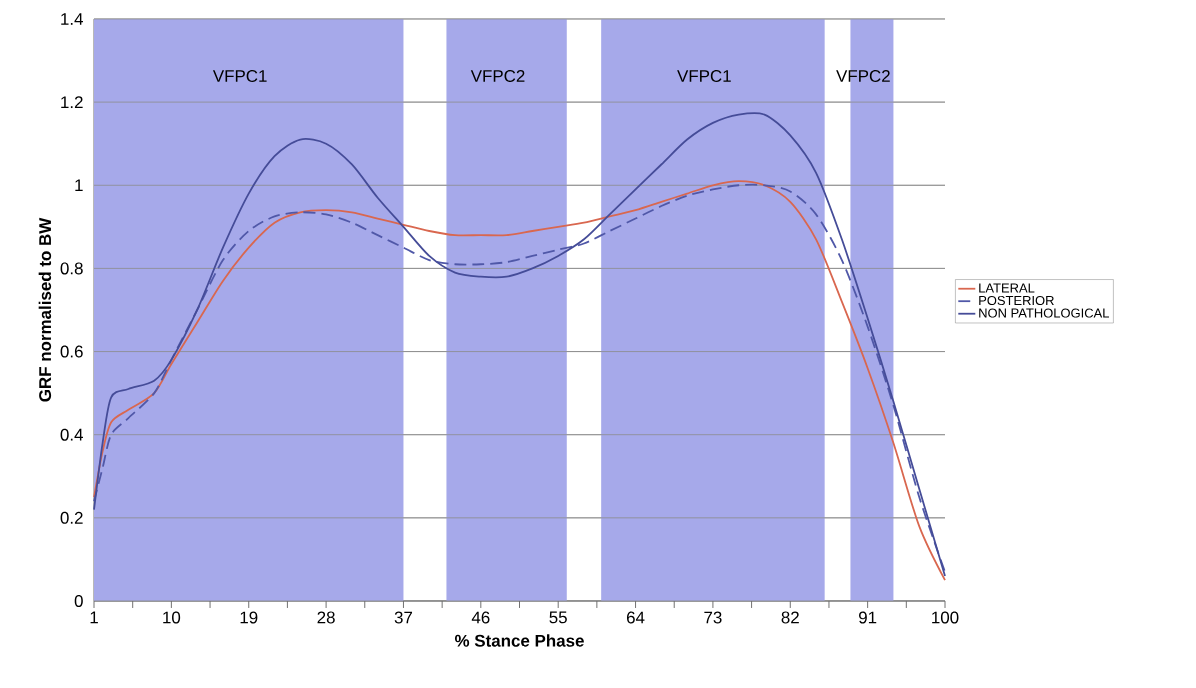 This screenshot has width=1196, height=688. Describe the element at coordinates (945, 617) in the screenshot. I see `x-tick-label: 100` at that location.